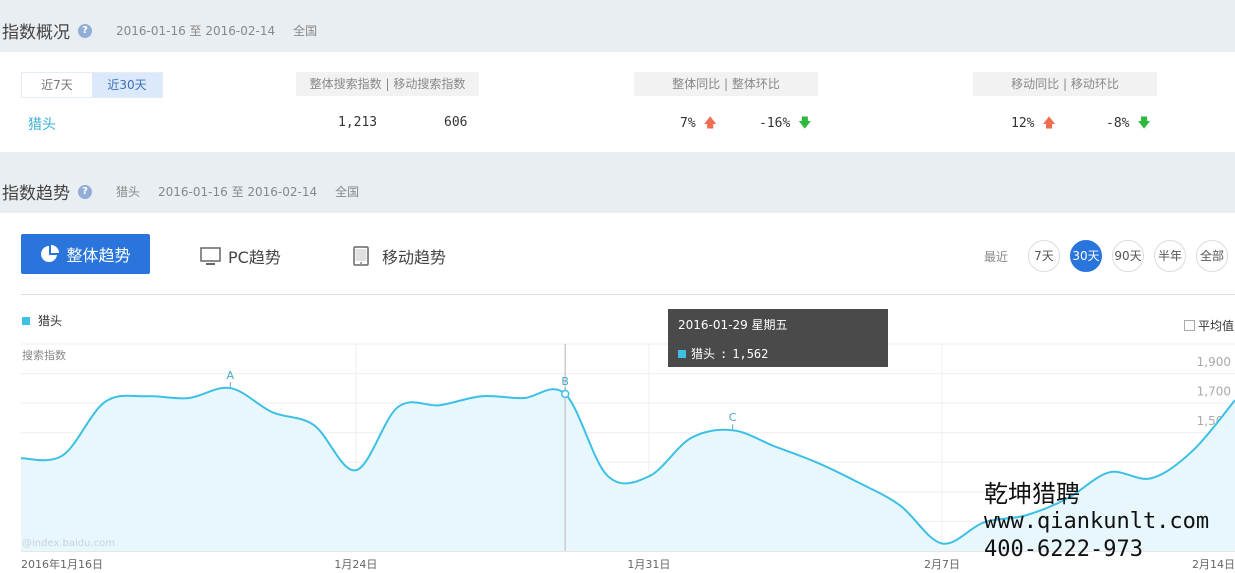 The height and width of the screenshot is (573, 1235). I want to click on trend-title: 指数趋势, so click(36, 194).